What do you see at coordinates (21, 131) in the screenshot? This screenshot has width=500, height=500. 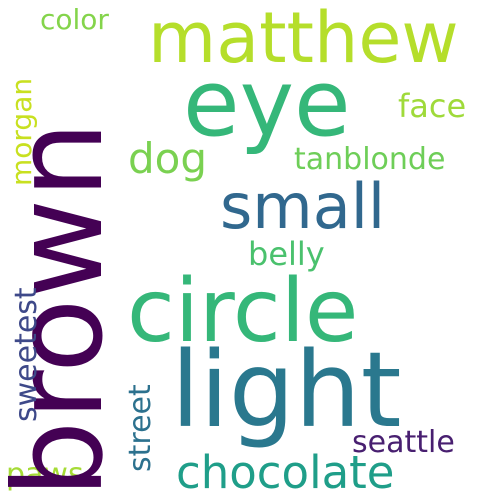 I see `word-morgan: morgan` at bounding box center [21, 131].